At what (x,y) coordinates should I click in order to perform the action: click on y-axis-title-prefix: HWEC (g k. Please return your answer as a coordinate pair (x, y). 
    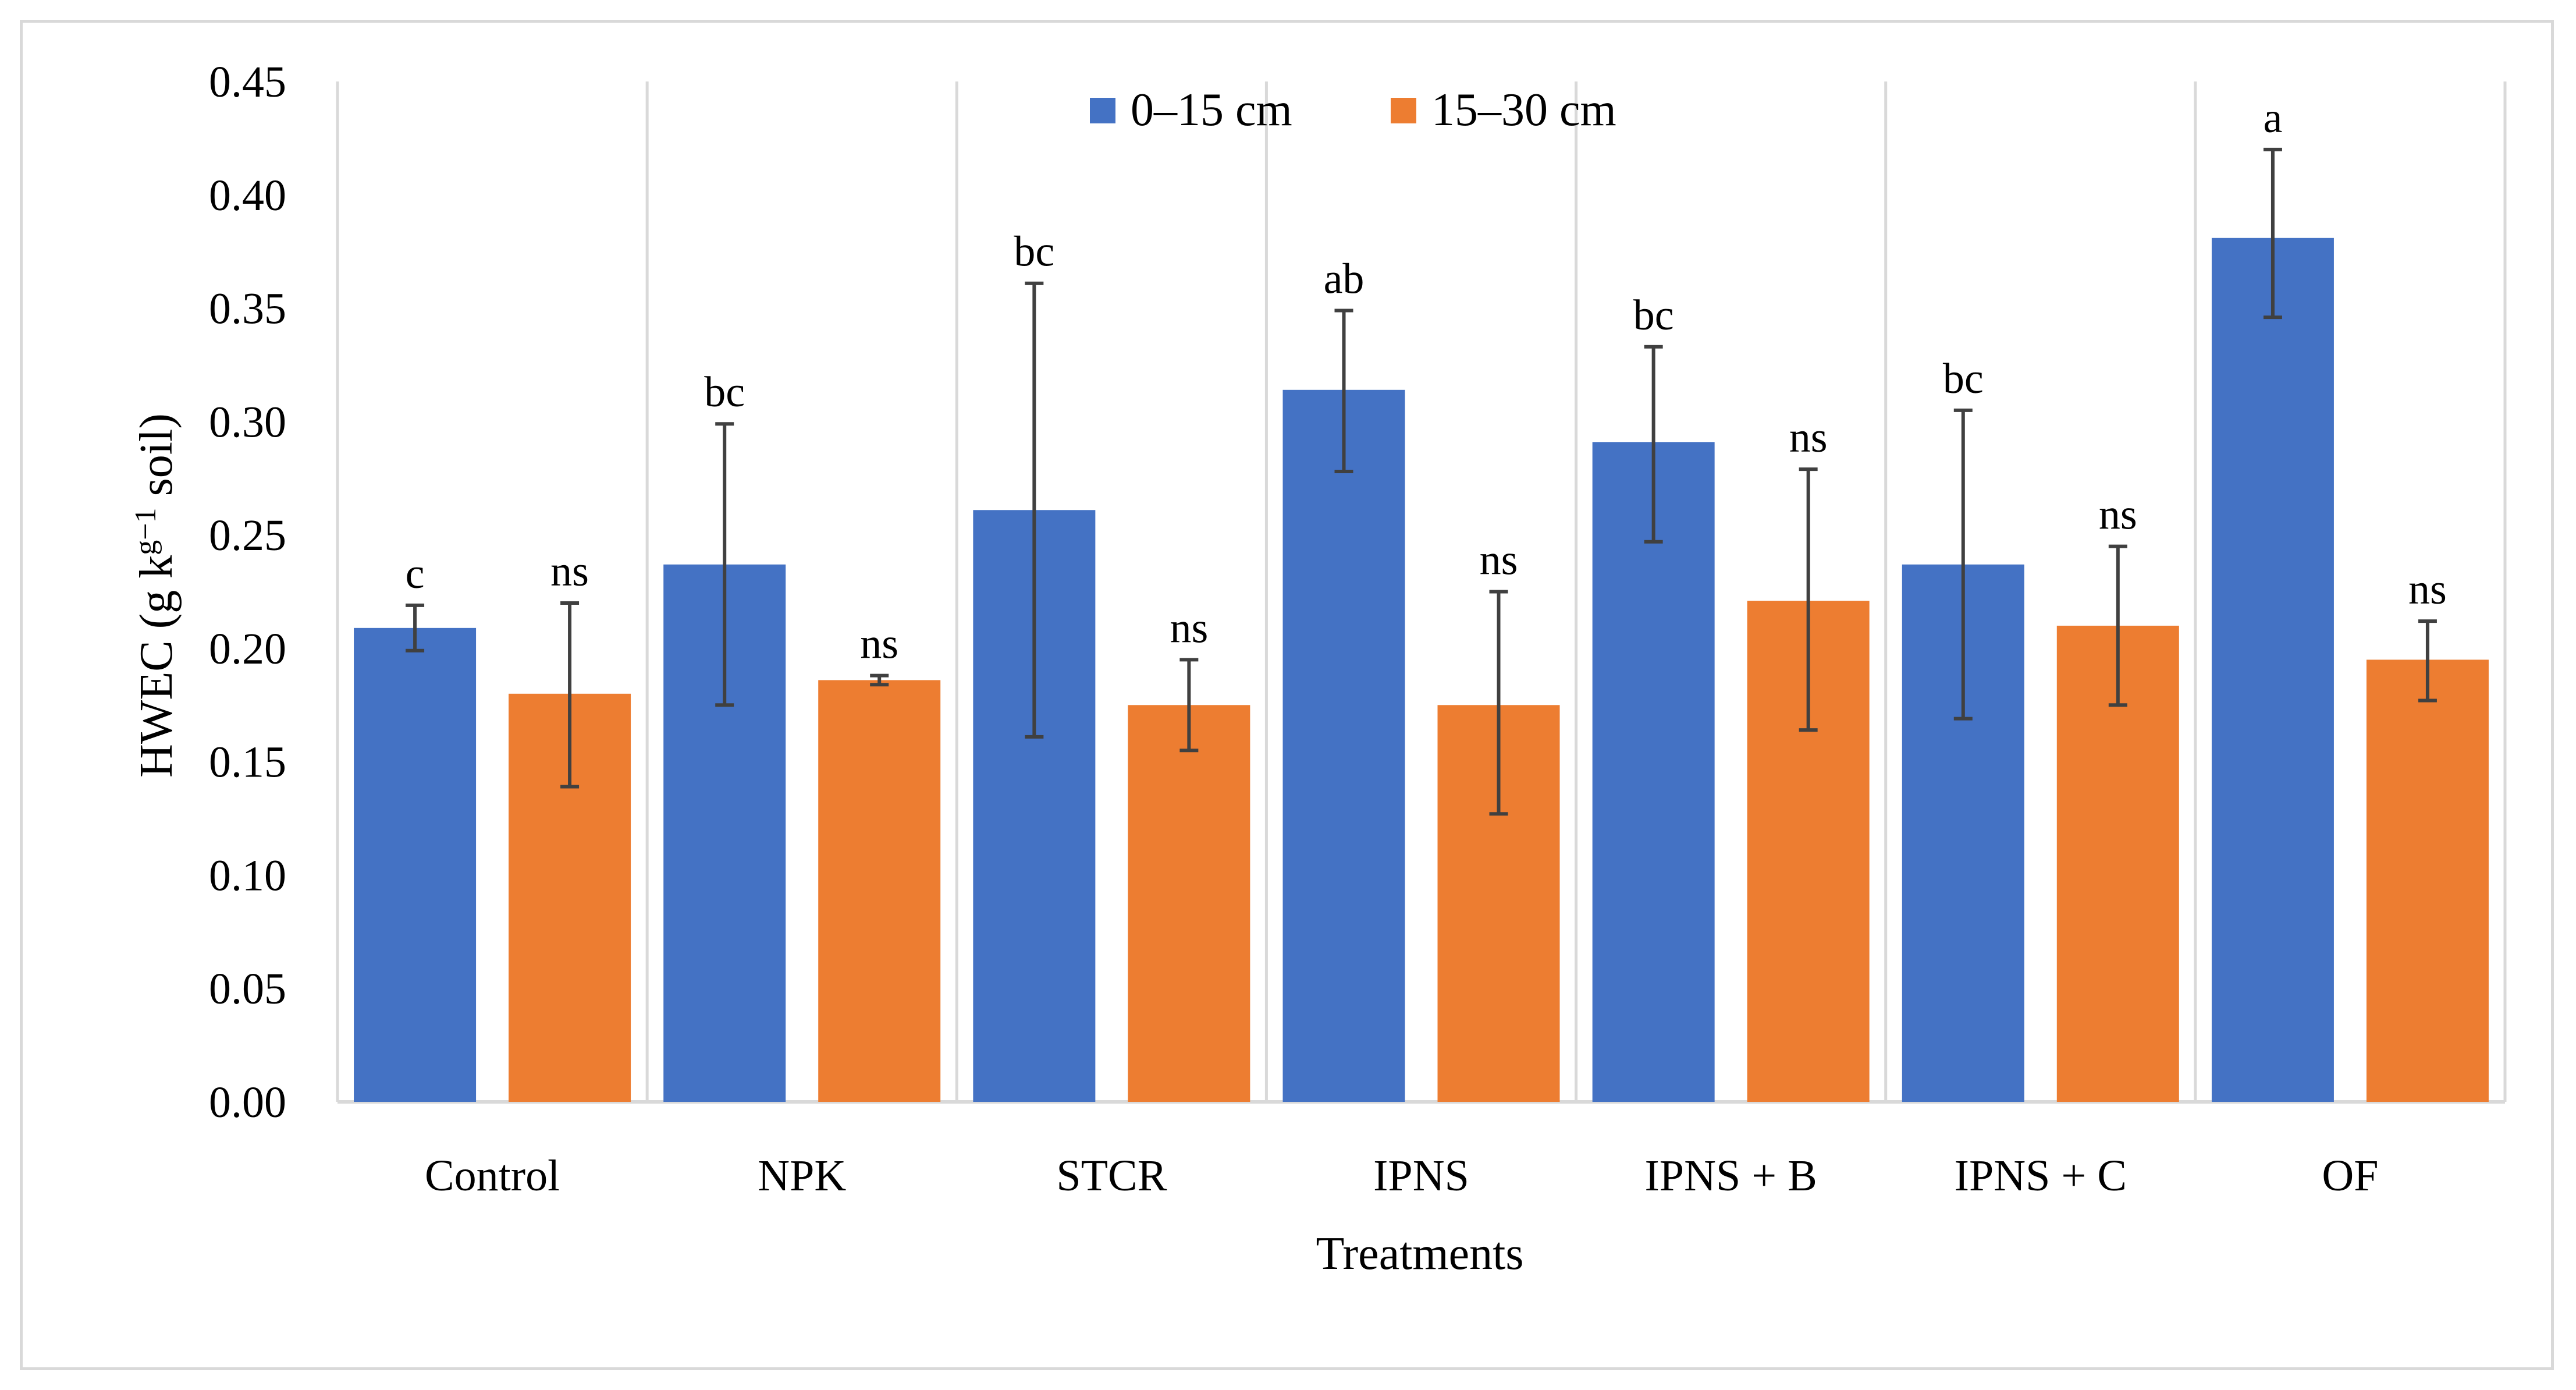
    Looking at the image, I should click on (157, 666).